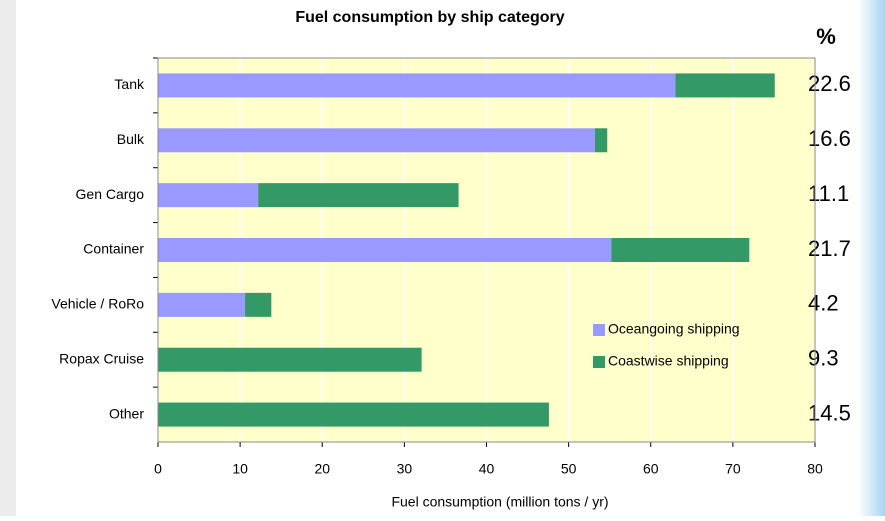  What do you see at coordinates (429, 17) in the screenshot?
I see `chart-title: Fuel consumption by ship category` at bounding box center [429, 17].